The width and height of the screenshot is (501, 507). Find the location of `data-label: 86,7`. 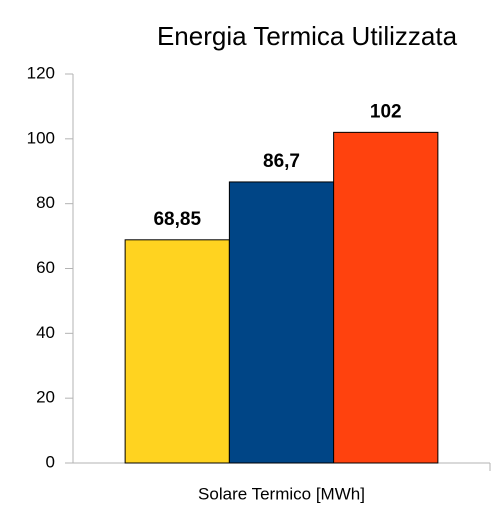

data-label: 86,7 is located at coordinates (281, 161).